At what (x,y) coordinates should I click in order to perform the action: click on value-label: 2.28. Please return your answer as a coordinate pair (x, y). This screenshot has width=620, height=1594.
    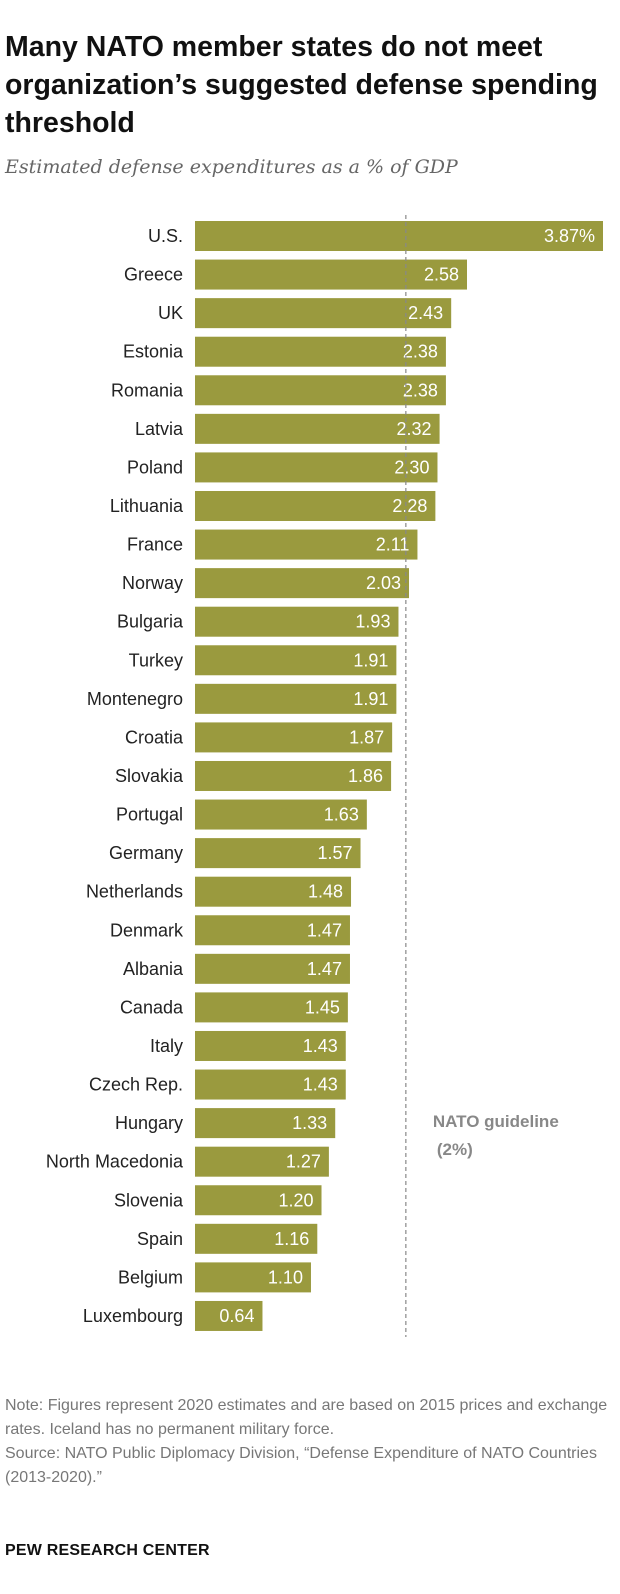
    Looking at the image, I should click on (409, 506).